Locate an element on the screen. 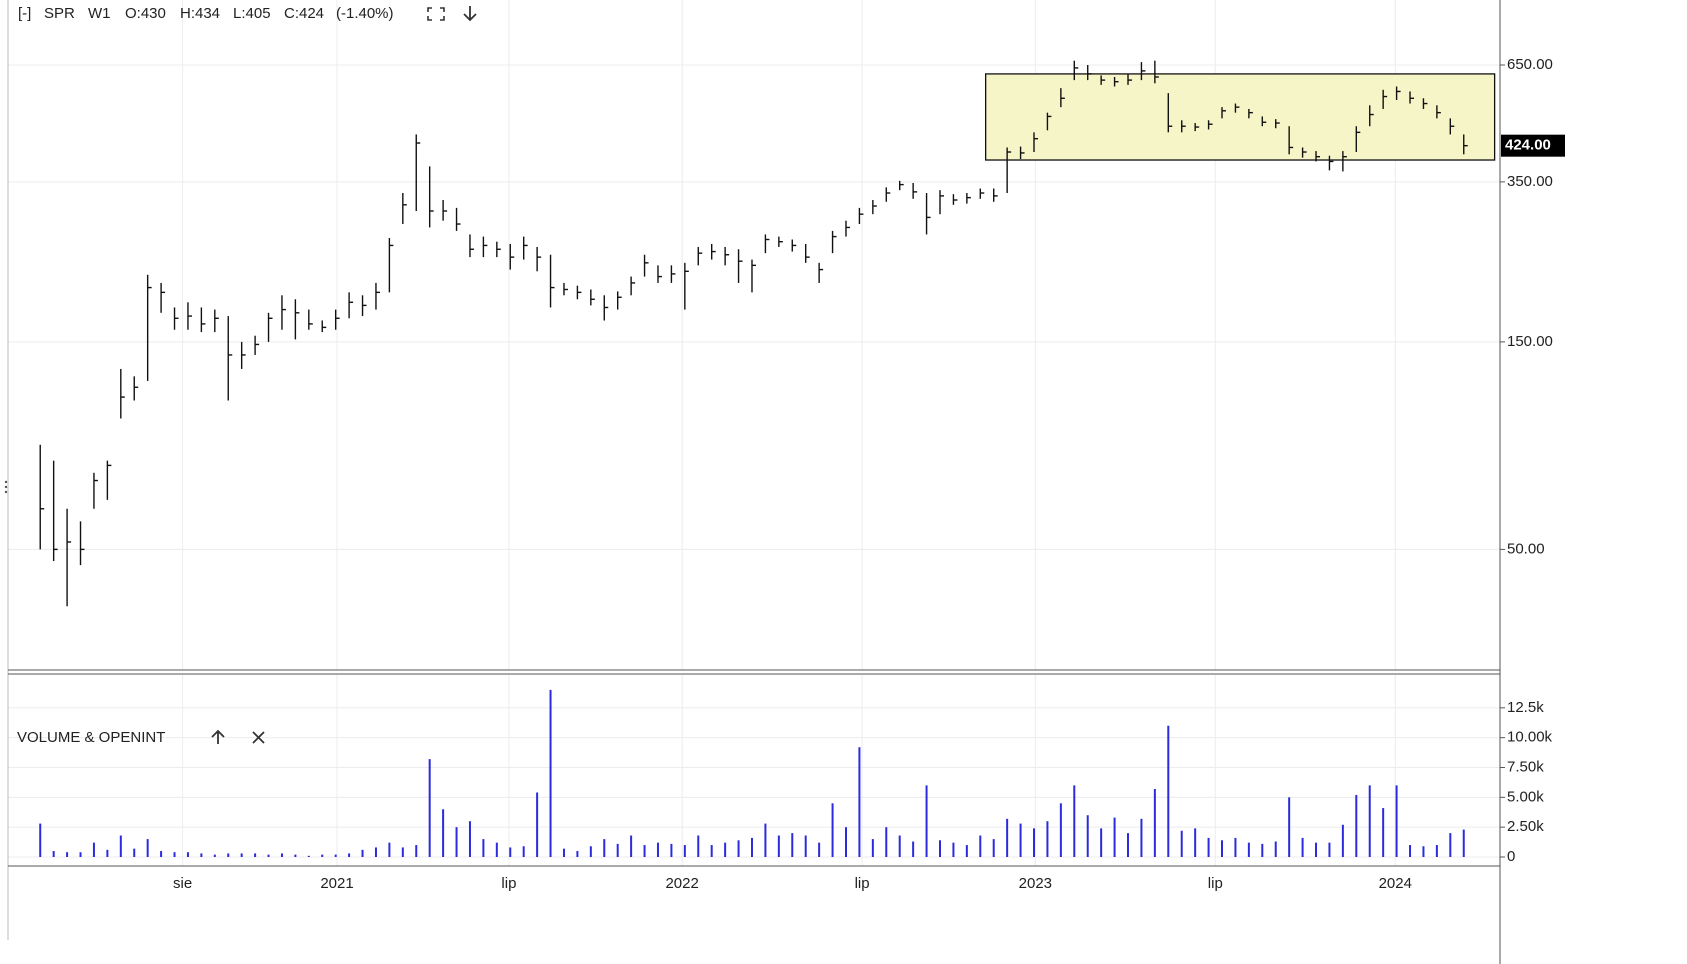 This screenshot has height=964, width=1687. fullscreen-icon is located at coordinates (436, 14).